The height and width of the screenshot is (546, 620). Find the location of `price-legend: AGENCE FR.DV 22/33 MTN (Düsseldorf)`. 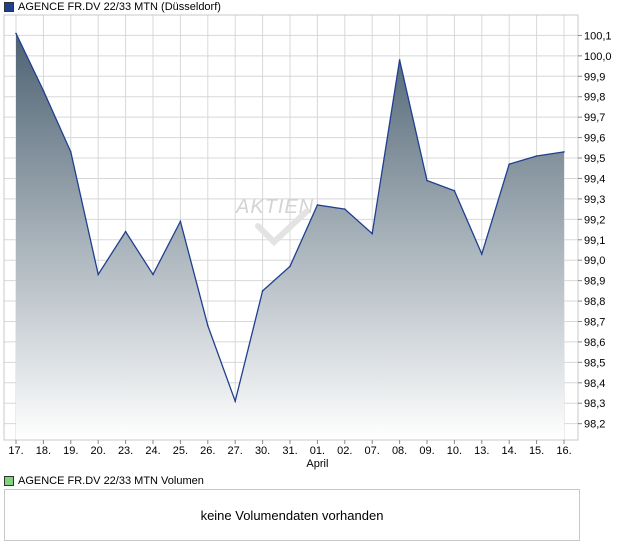

price-legend: AGENCE FR.DV 22/33 MTN (Düsseldorf) is located at coordinates (112, 7).